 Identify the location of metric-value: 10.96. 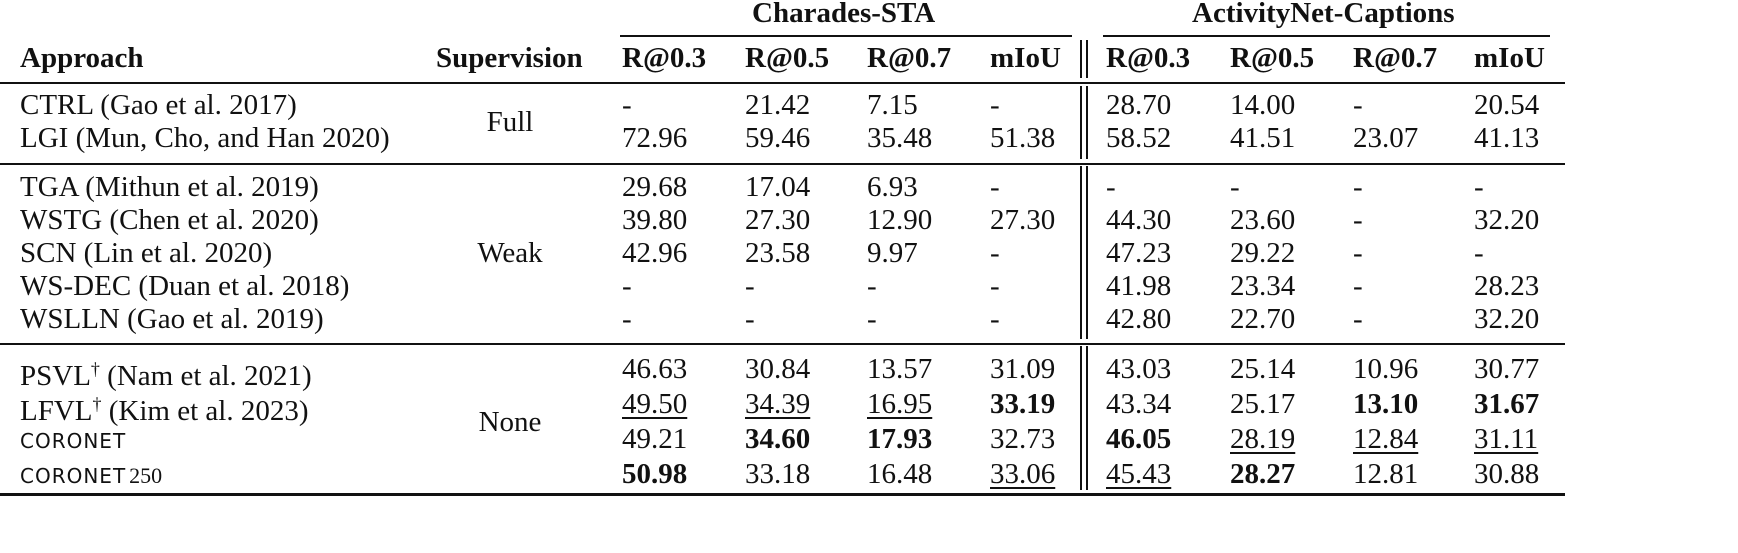
(1386, 369).